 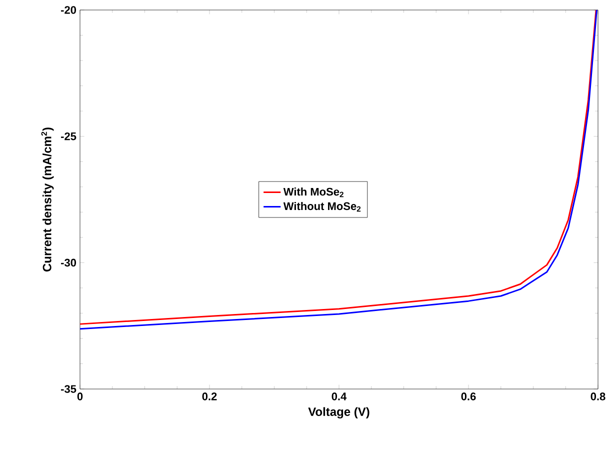 What do you see at coordinates (209, 396) in the screenshot?
I see `x-tick-label: 0.2` at bounding box center [209, 396].